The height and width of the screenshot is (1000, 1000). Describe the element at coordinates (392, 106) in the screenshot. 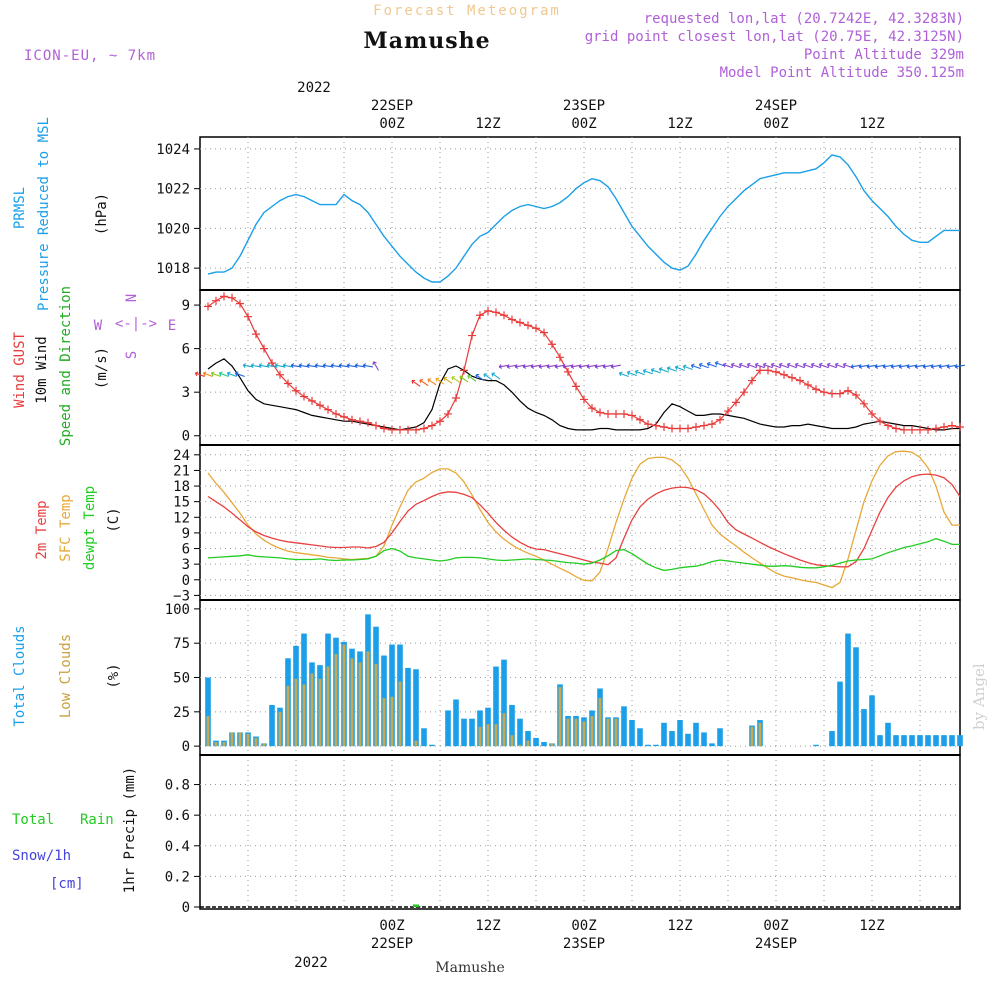

I see `top-date-label: 22SEP` at that location.